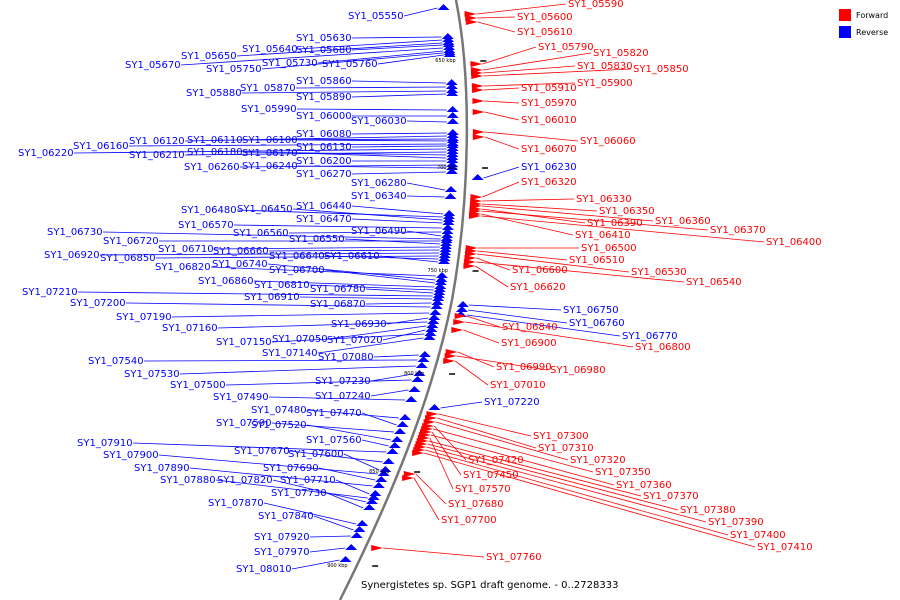  What do you see at coordinates (338, 304) in the screenshot?
I see `gene-label-sy1-06870: SY1_06870` at bounding box center [338, 304].